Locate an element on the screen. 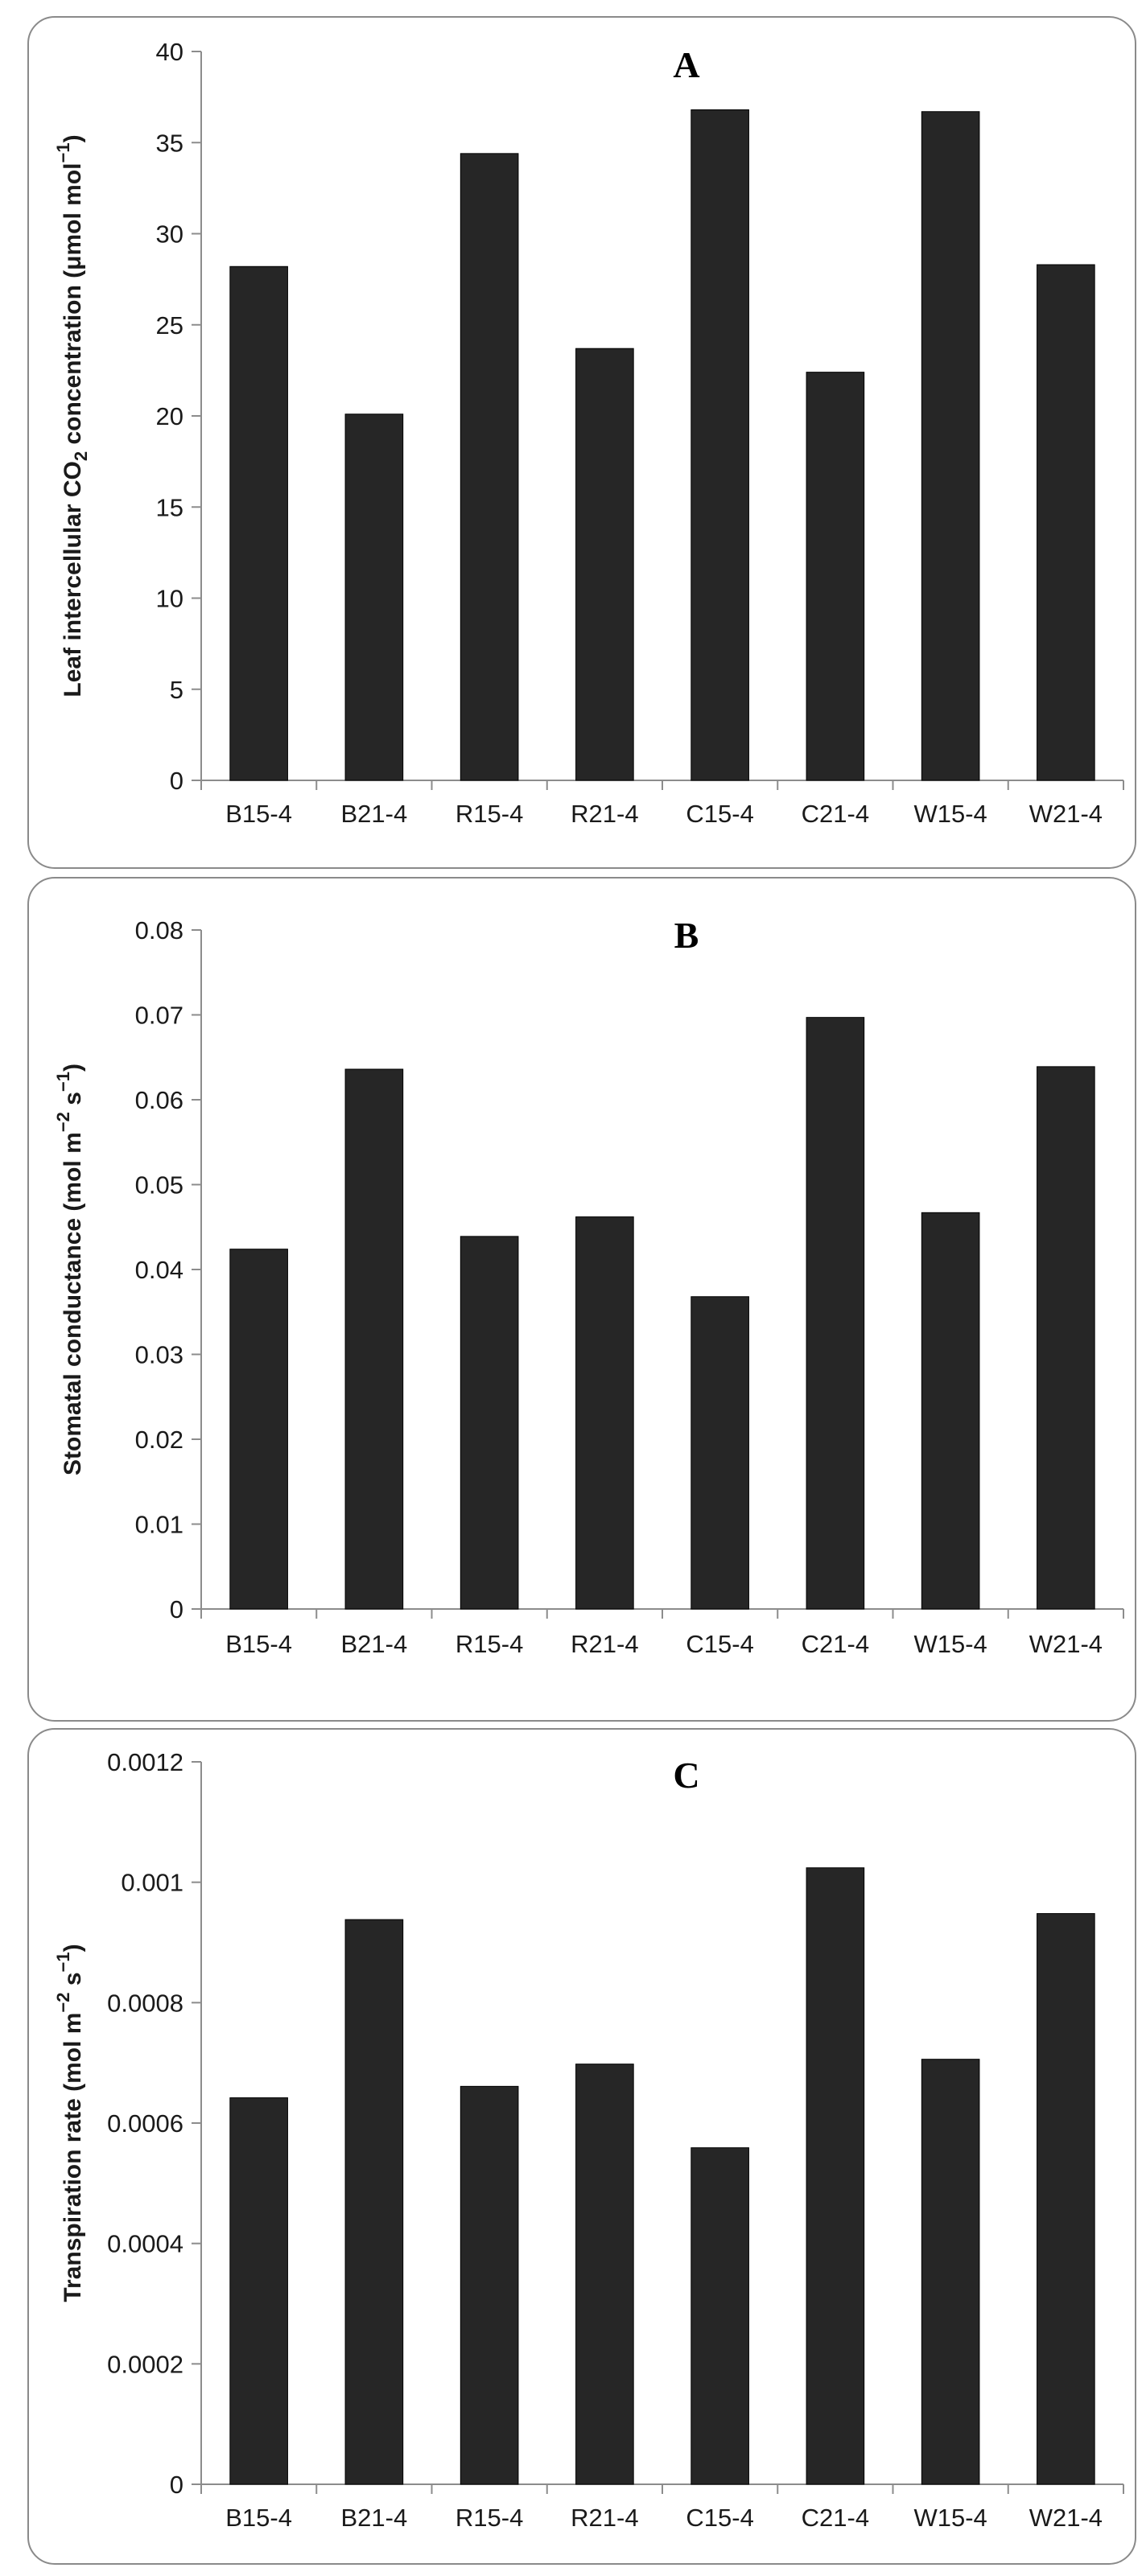 This screenshot has width=1146, height=2576. y-tick-label: 0.03 is located at coordinates (159, 1355).